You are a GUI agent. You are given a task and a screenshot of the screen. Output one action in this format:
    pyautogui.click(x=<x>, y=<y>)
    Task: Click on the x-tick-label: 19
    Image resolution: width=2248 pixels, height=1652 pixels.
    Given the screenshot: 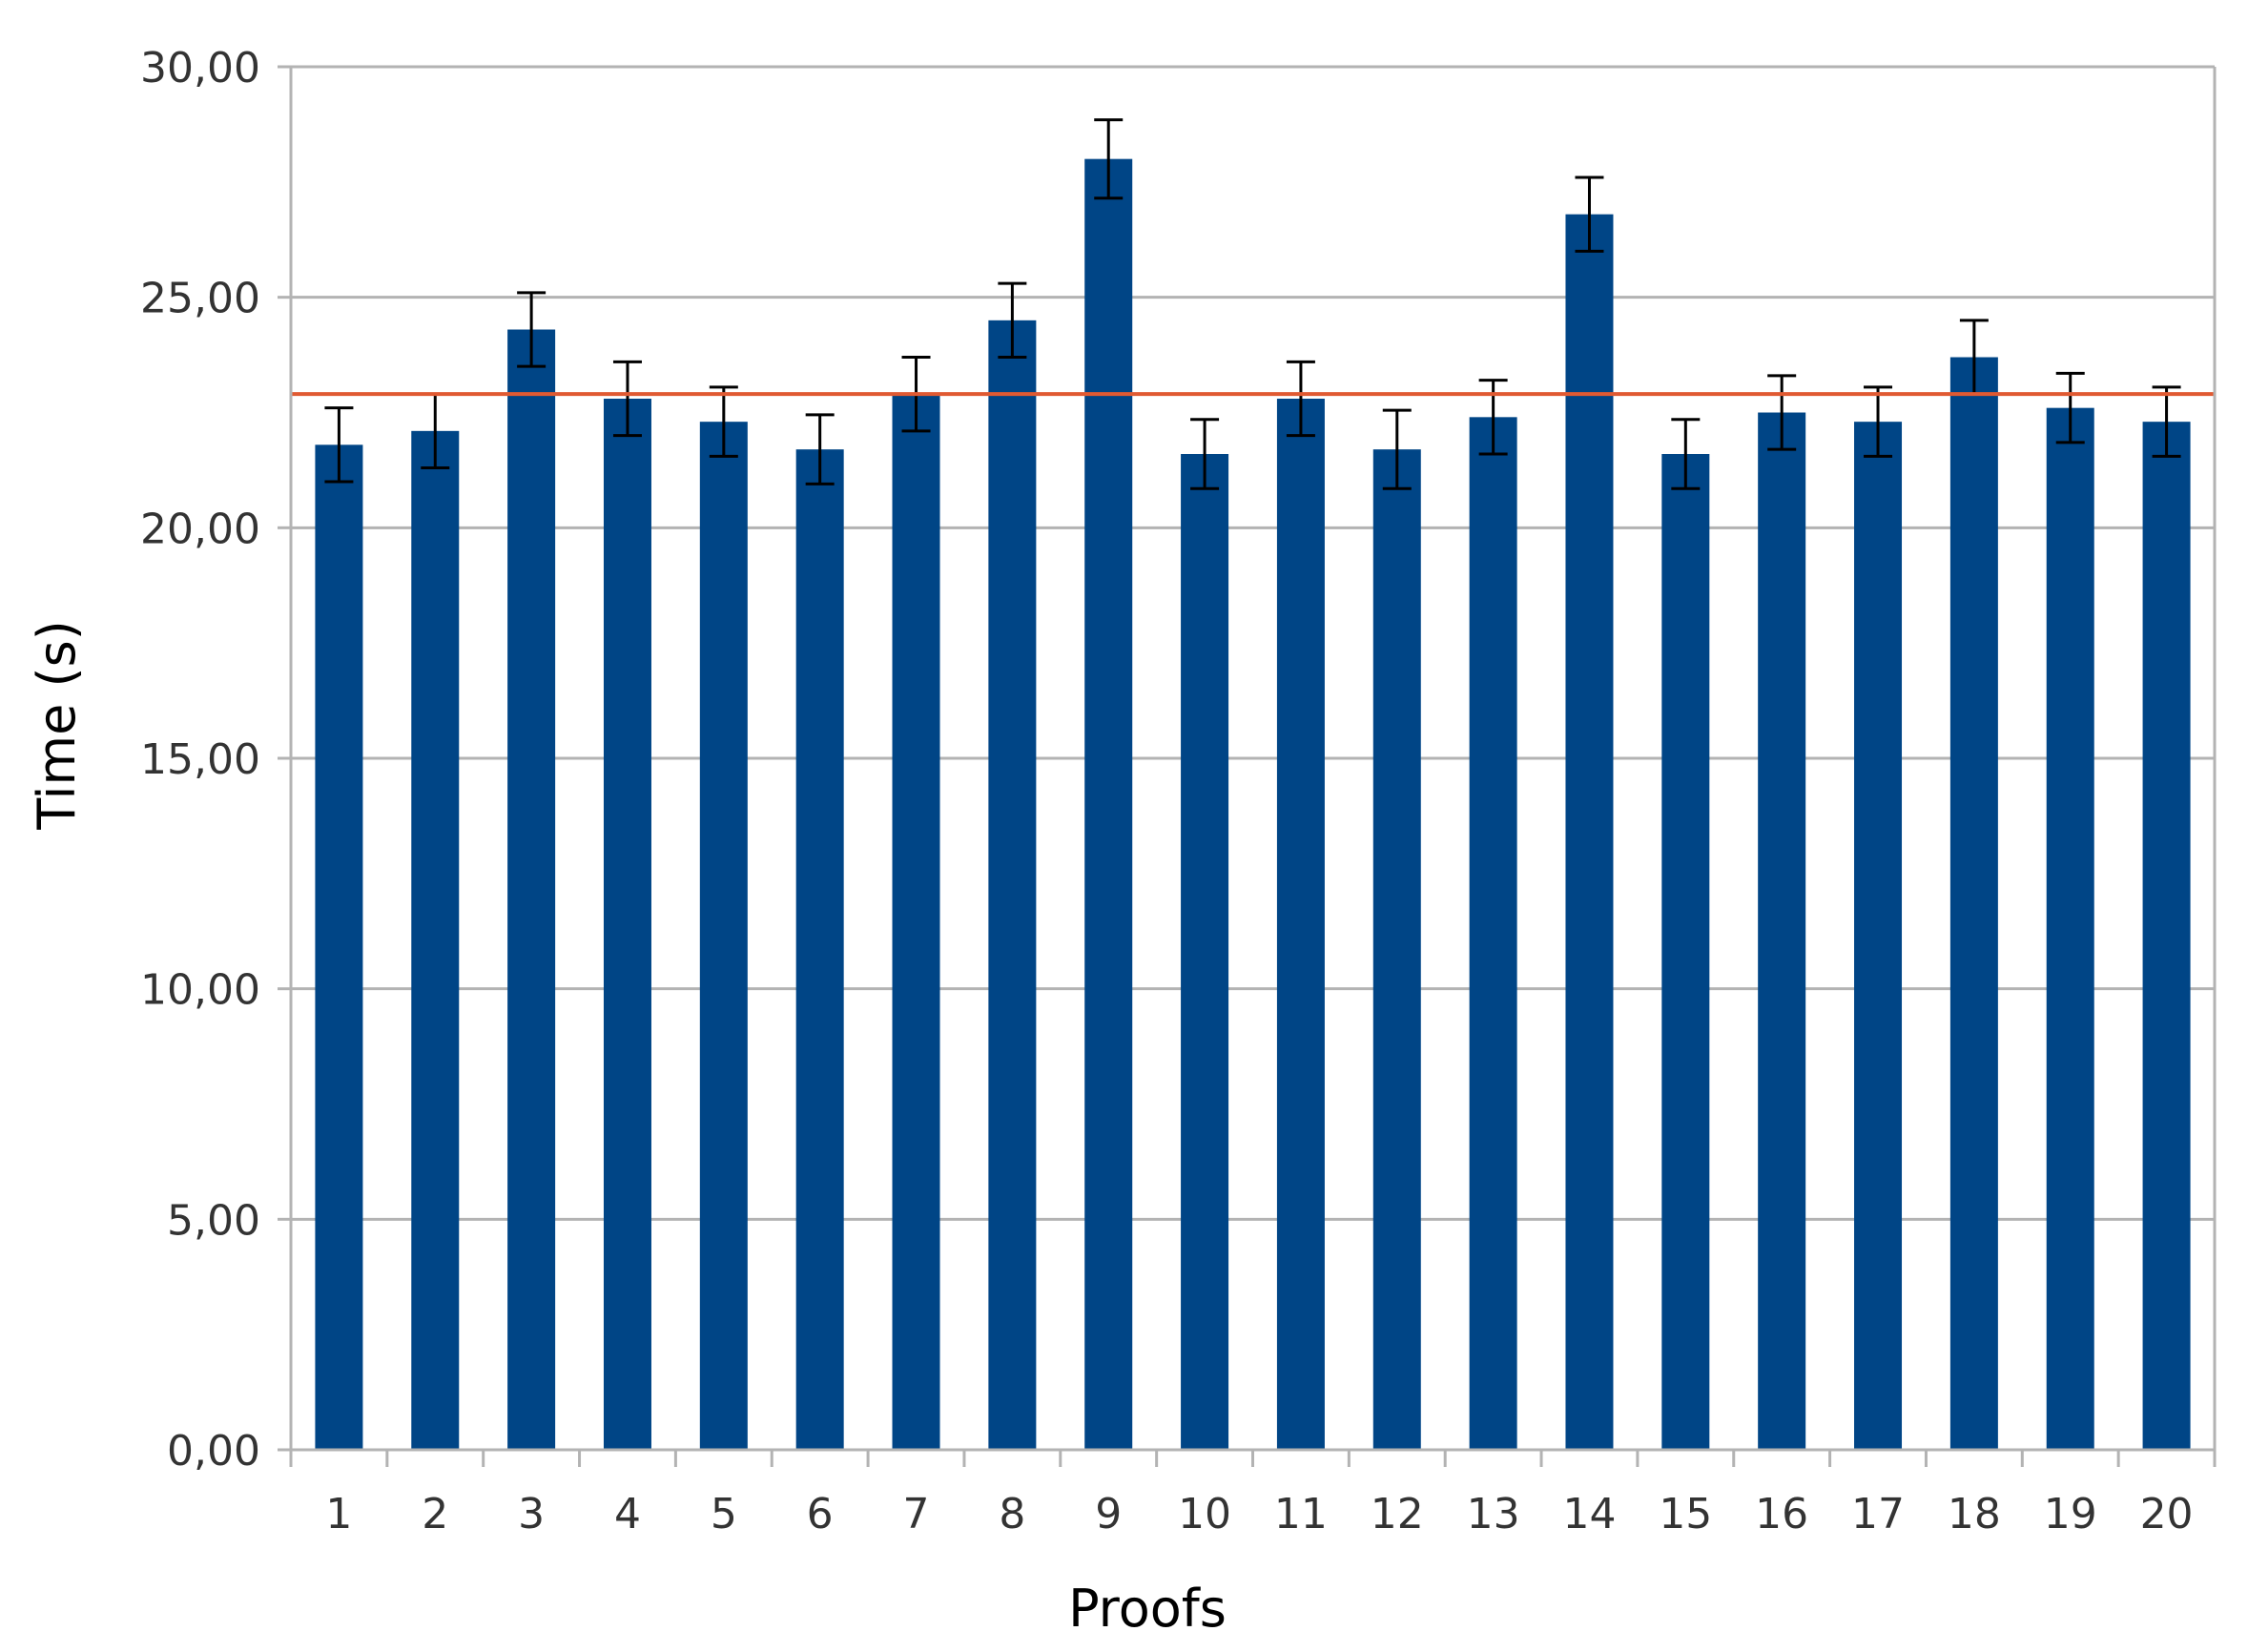 What is the action you would take?
    pyautogui.click(x=2070, y=1514)
    